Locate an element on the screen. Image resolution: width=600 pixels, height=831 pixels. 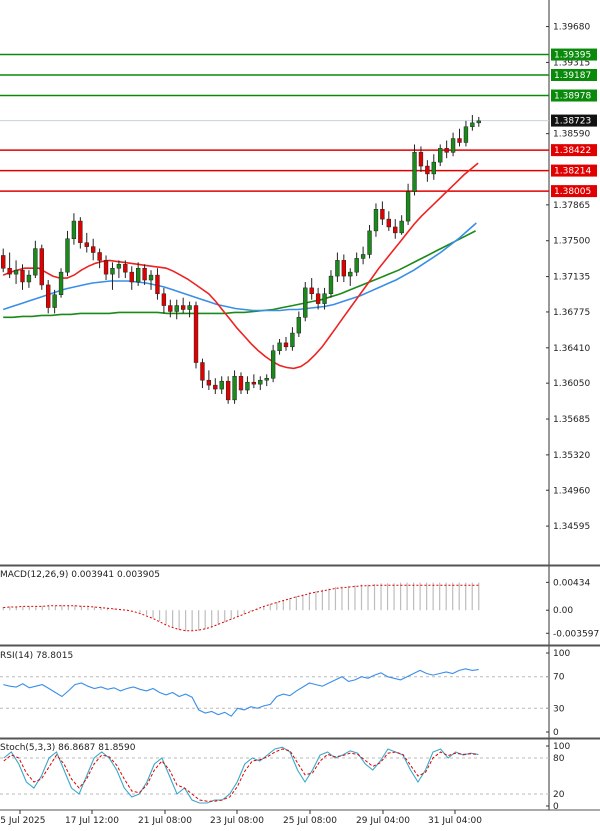
macd-tick-label: 0.00434 is located at coordinates (571, 583).